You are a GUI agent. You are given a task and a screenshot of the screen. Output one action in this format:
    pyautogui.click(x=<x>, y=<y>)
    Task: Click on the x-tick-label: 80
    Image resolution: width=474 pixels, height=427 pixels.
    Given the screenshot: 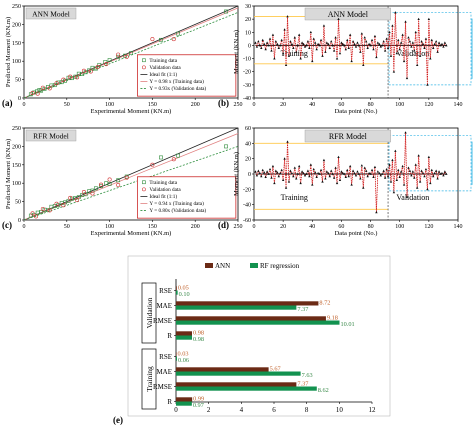 What is the action you would take?
    pyautogui.click(x=371, y=105)
    